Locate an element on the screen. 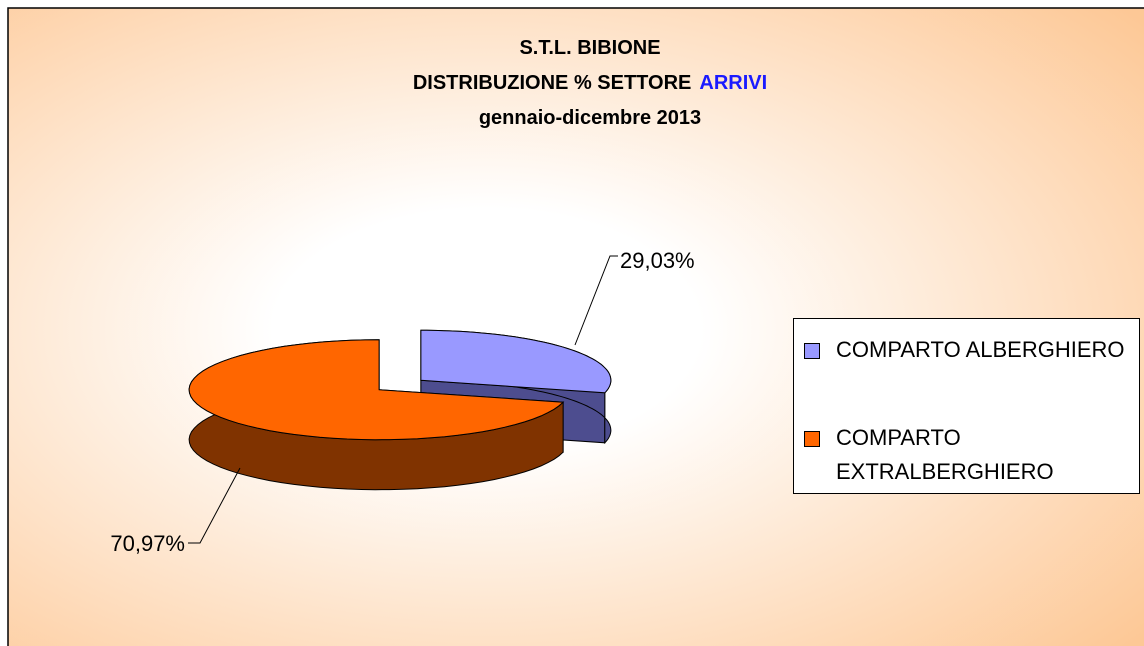 This screenshot has width=1144, height=646. data-label: 29,03% is located at coordinates (657, 260).